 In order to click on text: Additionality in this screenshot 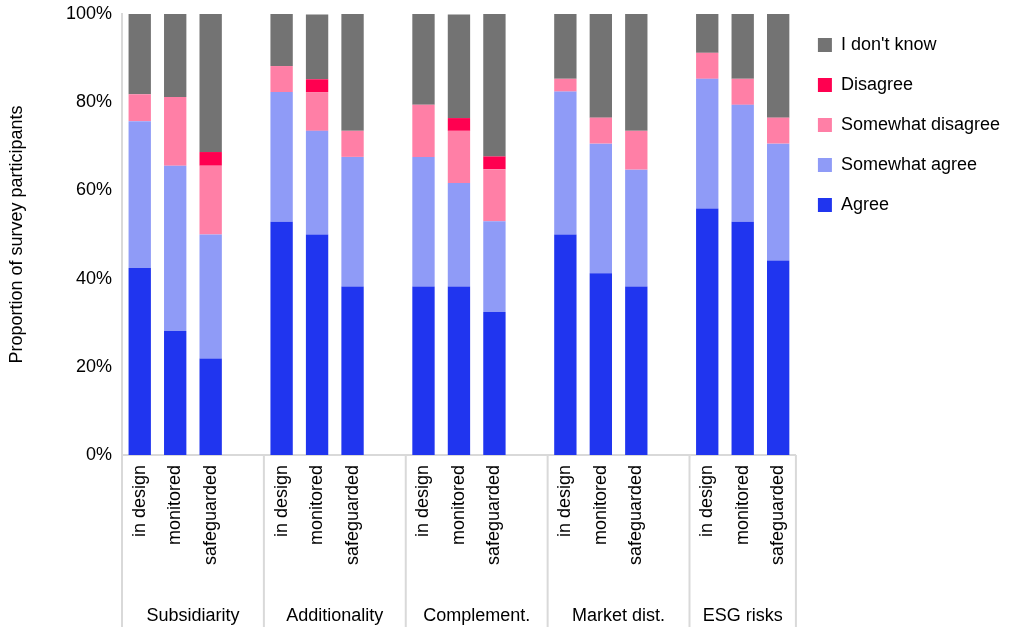, I will do `click(335, 615)`.